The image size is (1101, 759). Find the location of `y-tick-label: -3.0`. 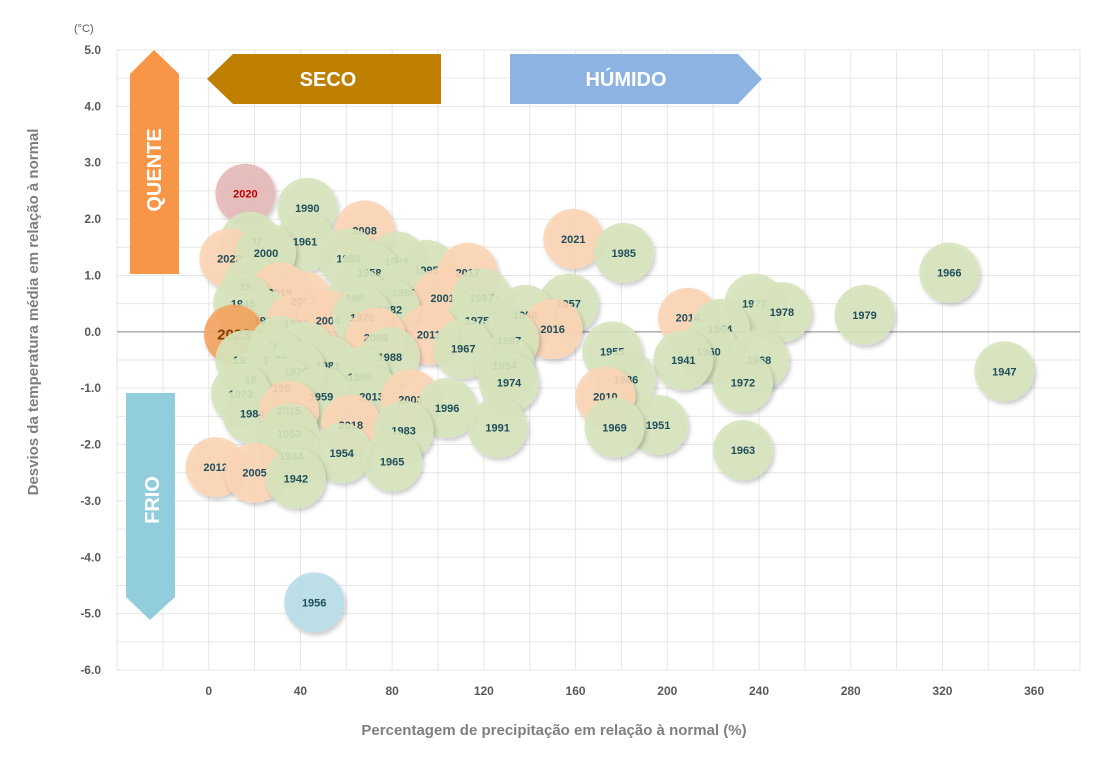

y-tick-label: -3.0 is located at coordinates (90, 501).